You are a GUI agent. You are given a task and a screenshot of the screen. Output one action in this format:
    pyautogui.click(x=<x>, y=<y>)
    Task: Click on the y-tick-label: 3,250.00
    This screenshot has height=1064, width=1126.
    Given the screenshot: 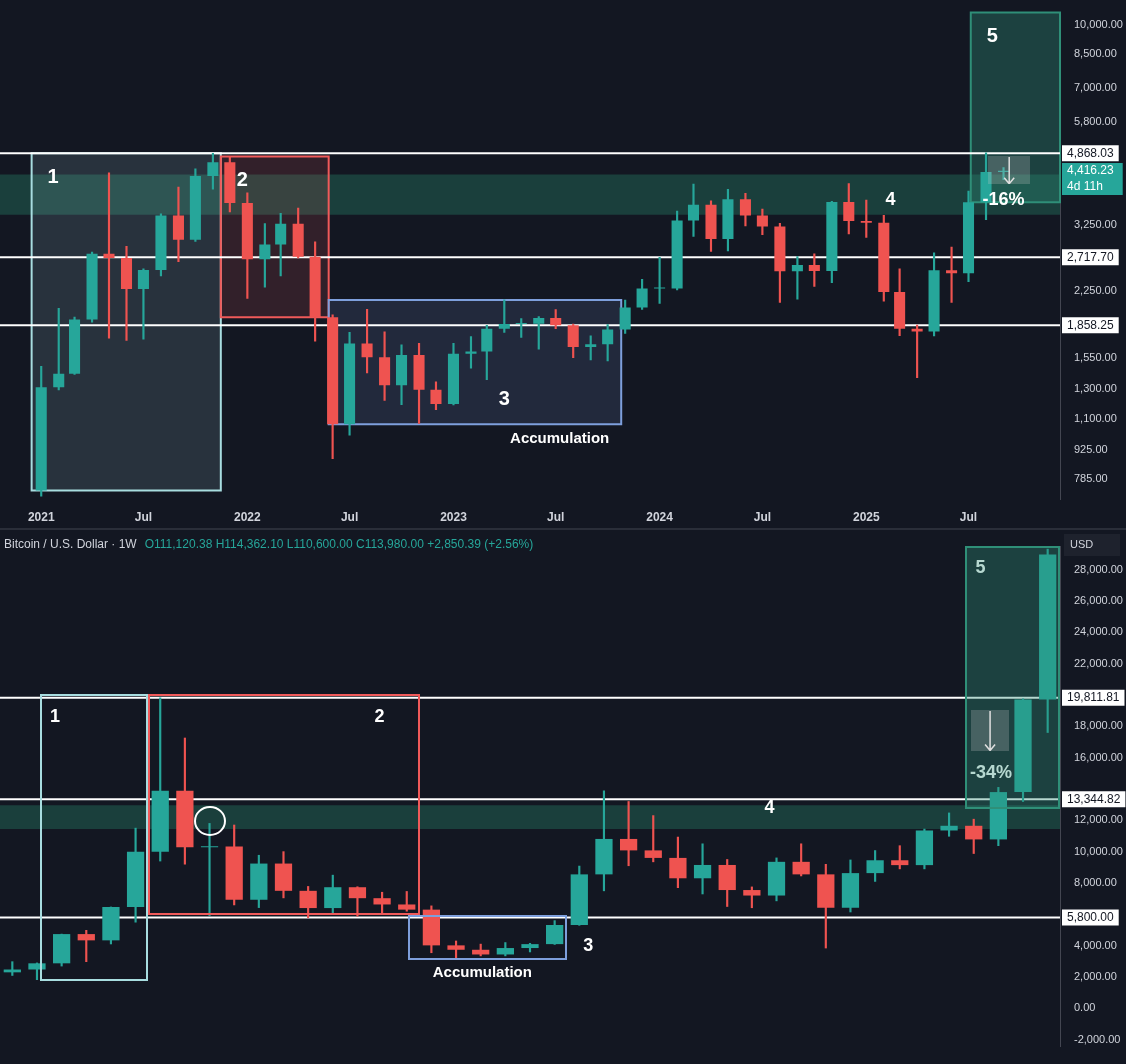 What is the action you would take?
    pyautogui.click(x=1095, y=224)
    